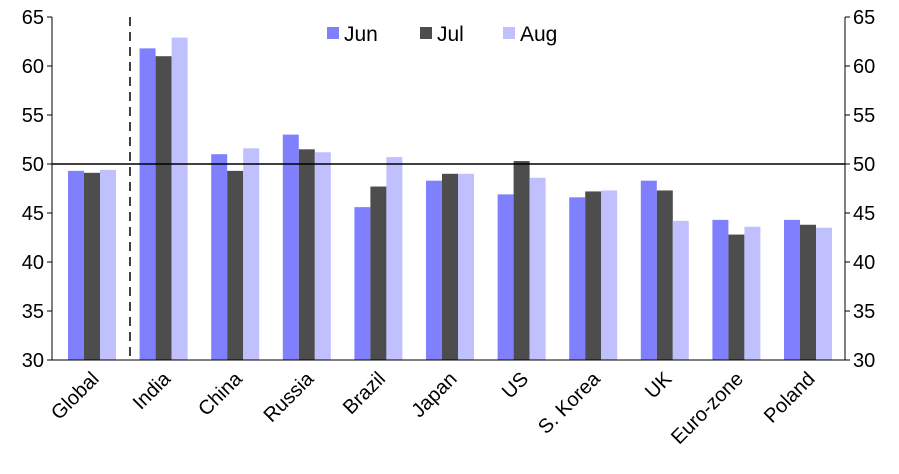 This screenshot has height=474, width=899. Describe the element at coordinates (33, 18) in the screenshot. I see `y-tick-label: 65` at that location.